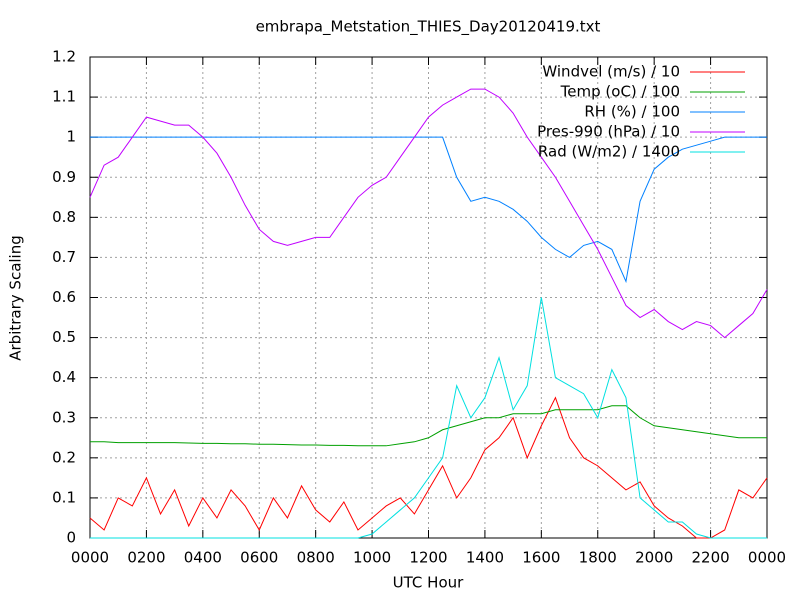 The height and width of the screenshot is (600, 800). I want to click on y-tick-label: 0.2, so click(64, 457).